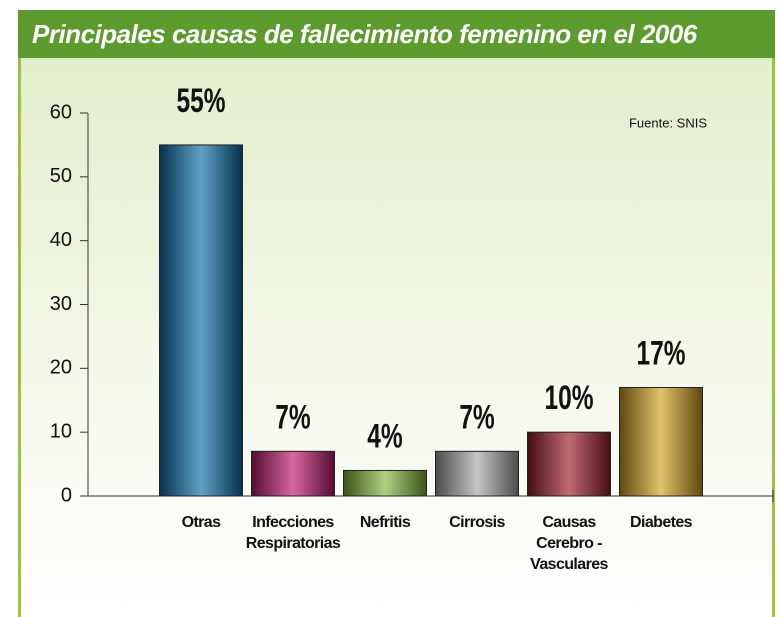 Image resolution: width=781 pixels, height=617 pixels. What do you see at coordinates (61, 431) in the screenshot?
I see `y-tick-label: 10` at bounding box center [61, 431].